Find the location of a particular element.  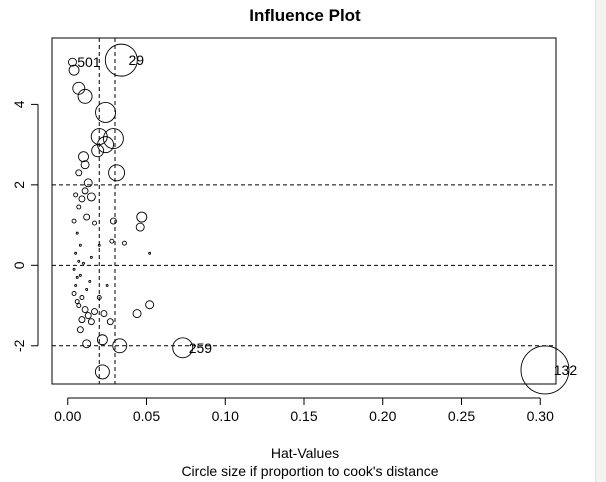

chart-title: Influence Plot is located at coordinates (305, 15).